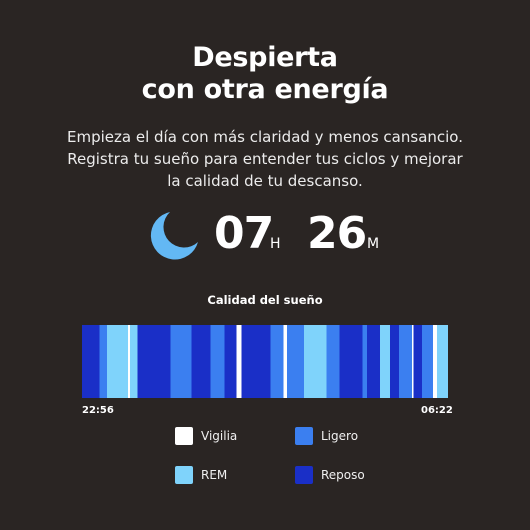  Describe the element at coordinates (275, 244) in the screenshot. I see `hours-unit: H` at that location.